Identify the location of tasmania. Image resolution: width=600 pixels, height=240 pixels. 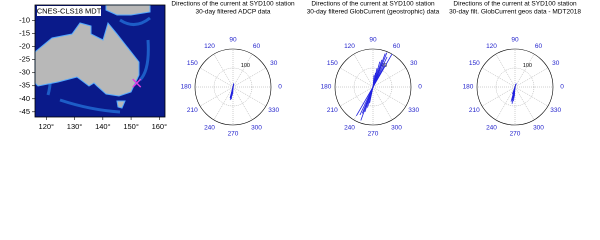
(121, 104).